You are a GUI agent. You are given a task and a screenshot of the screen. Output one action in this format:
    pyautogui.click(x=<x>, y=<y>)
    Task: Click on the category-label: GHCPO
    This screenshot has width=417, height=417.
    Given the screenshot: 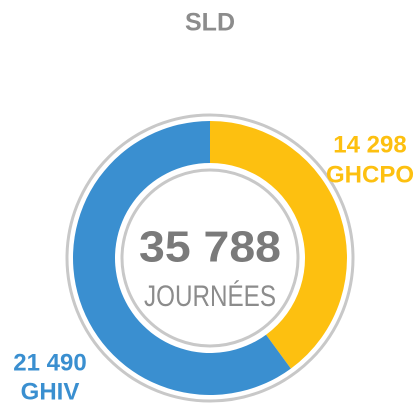 What is the action you would take?
    pyautogui.click(x=370, y=174)
    